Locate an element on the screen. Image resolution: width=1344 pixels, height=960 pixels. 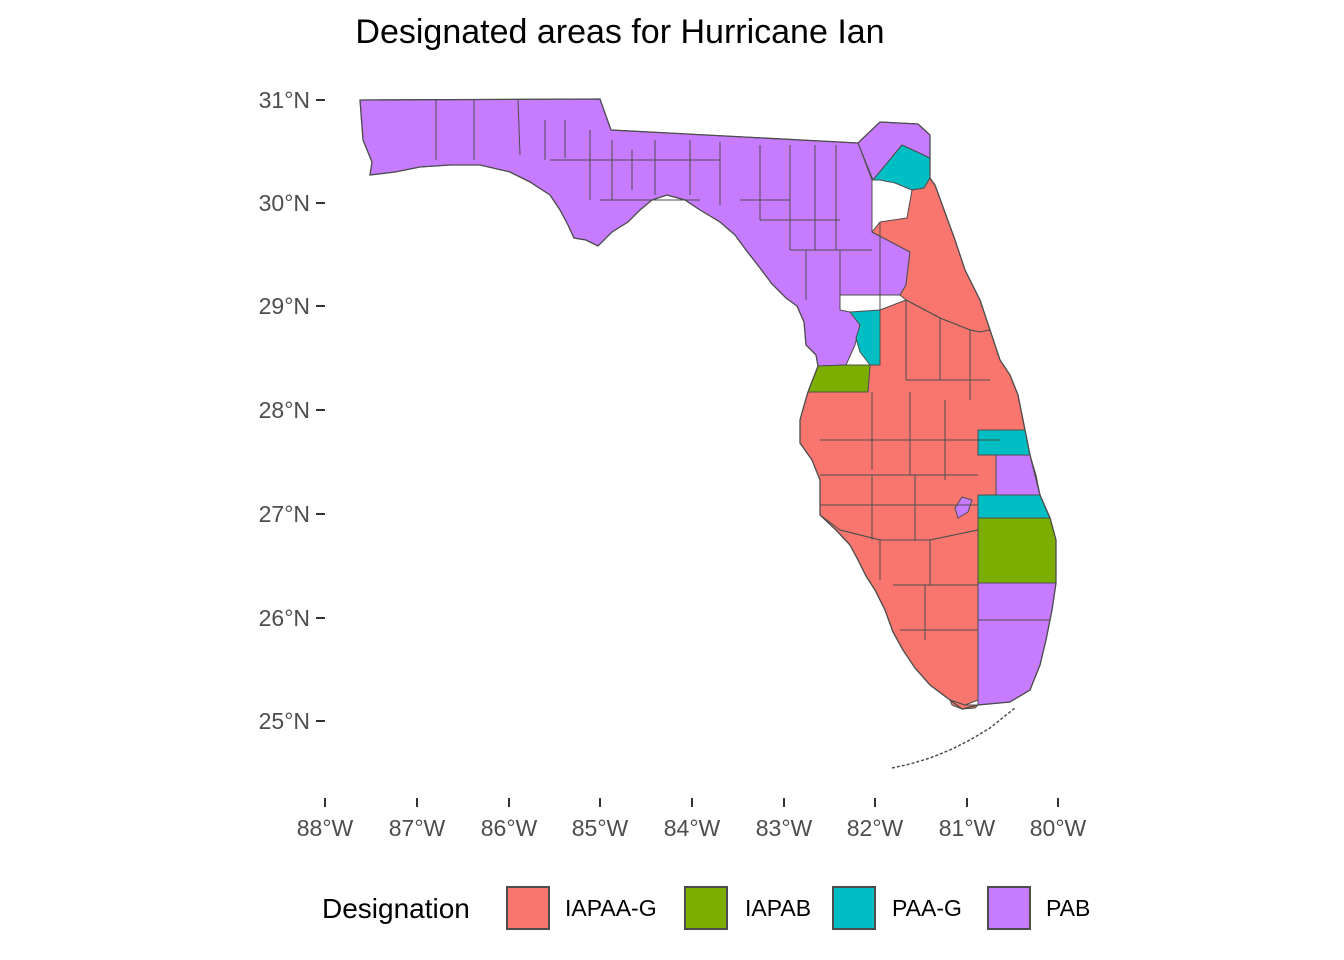
lon-tick-label: 88°W is located at coordinates (325, 828).